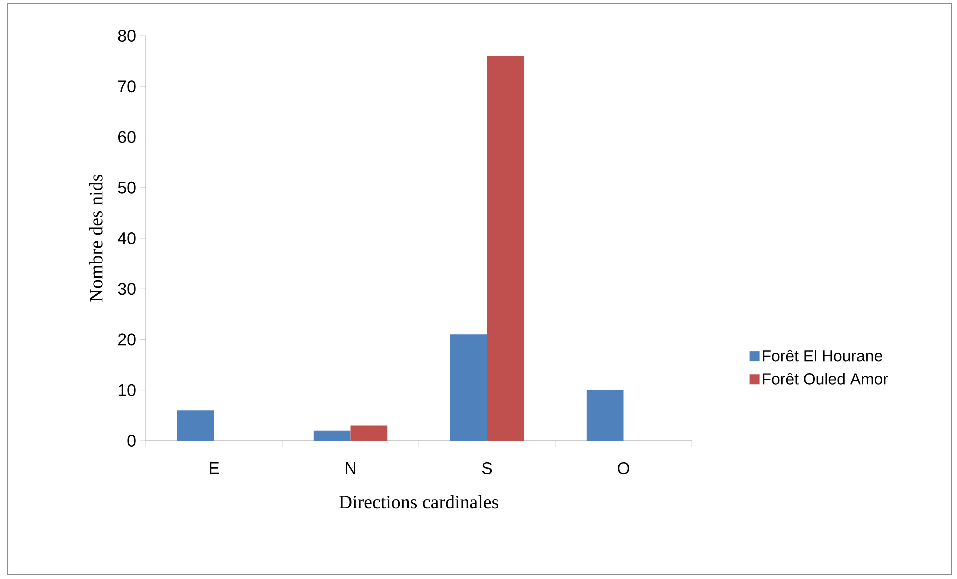 Image resolution: width=957 pixels, height=579 pixels. What do you see at coordinates (127, 137) in the screenshot?
I see `y-tick-label: 60` at bounding box center [127, 137].